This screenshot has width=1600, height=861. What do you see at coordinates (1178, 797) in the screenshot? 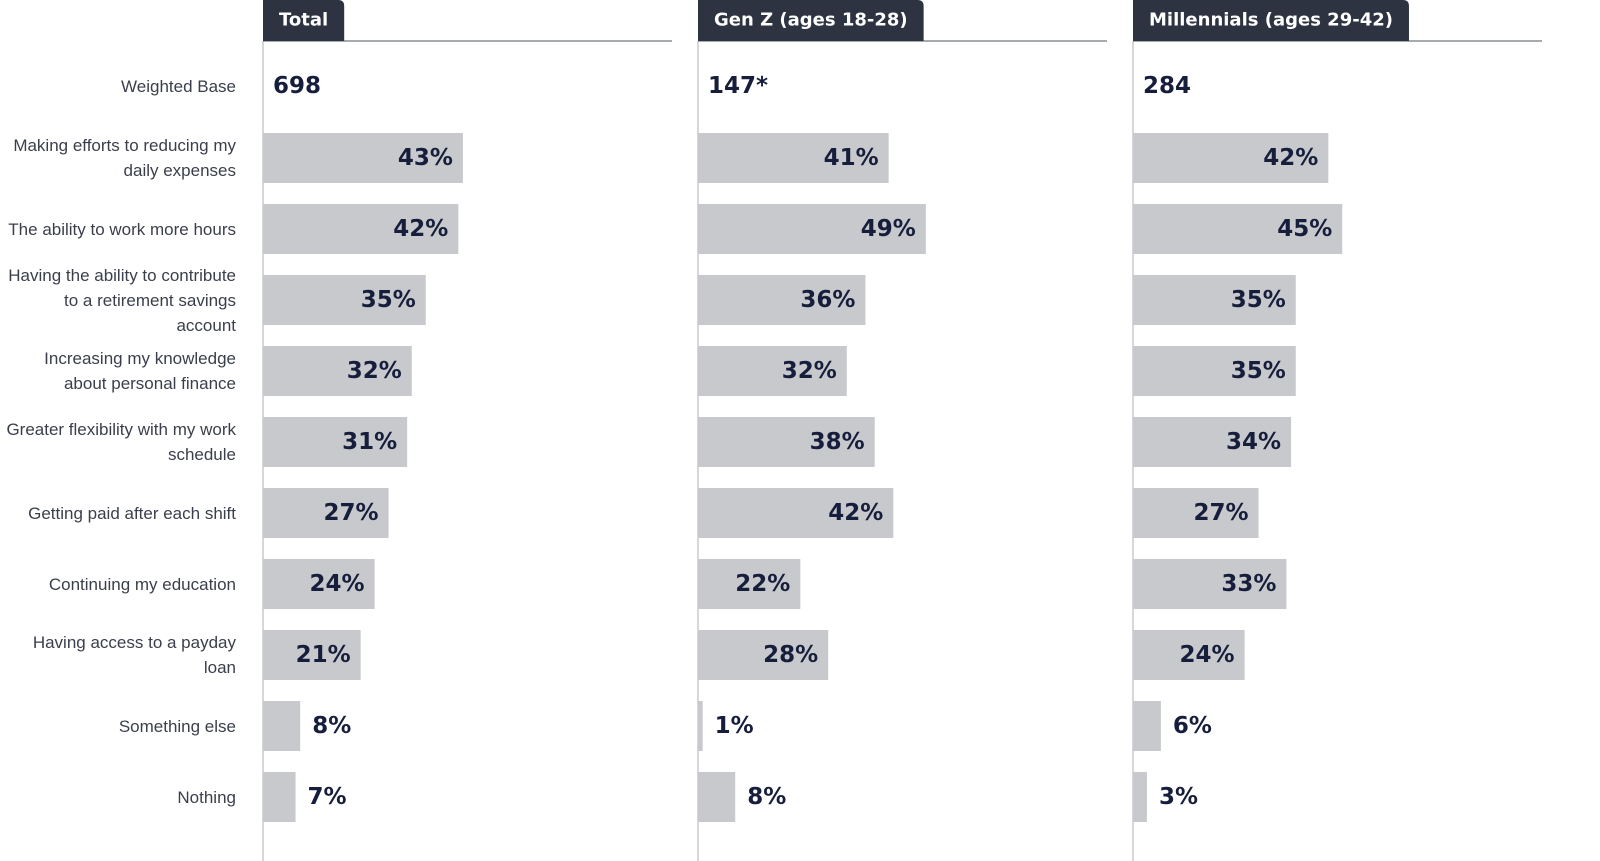
I see `value-label: 3%` at bounding box center [1178, 797].